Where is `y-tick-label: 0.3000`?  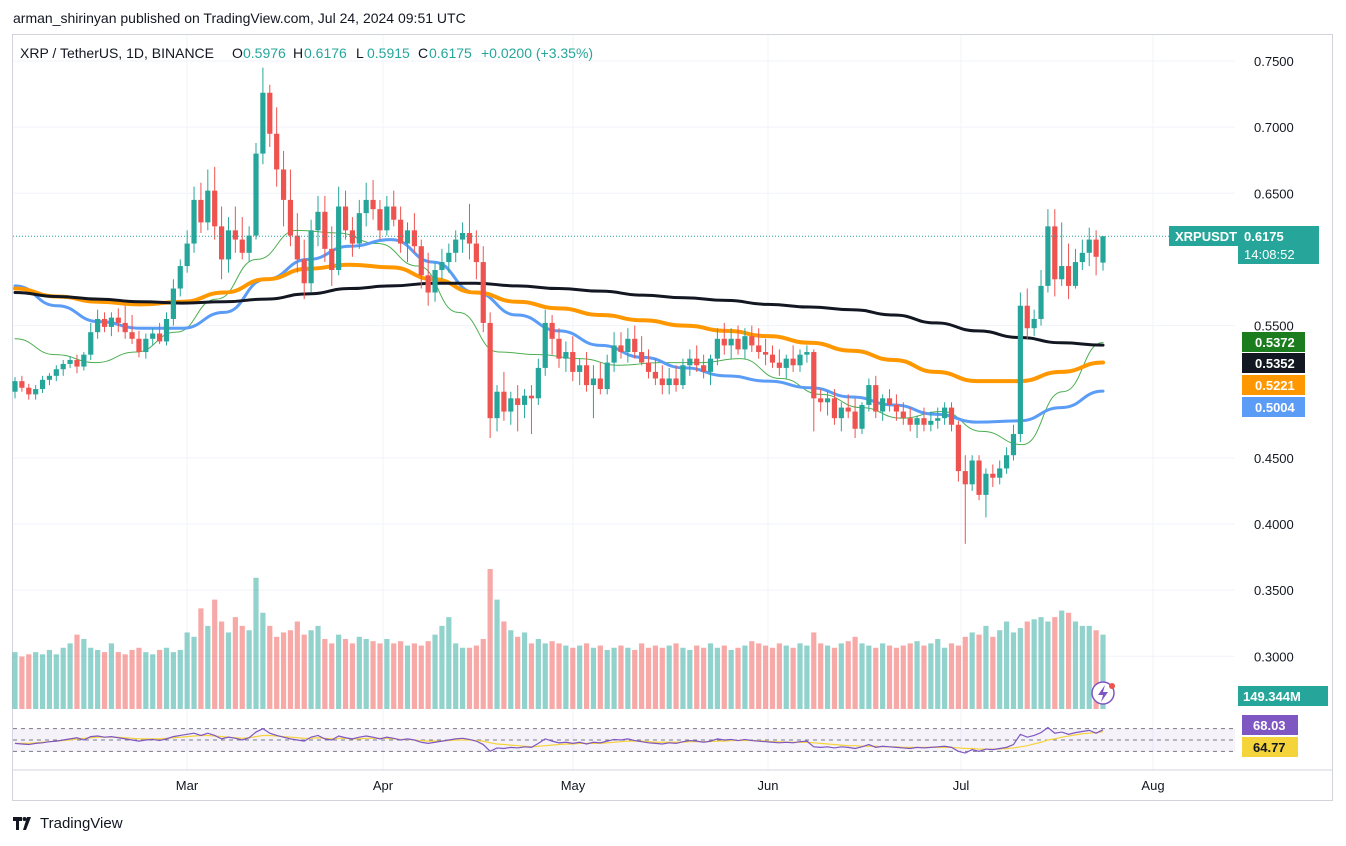
y-tick-label: 0.3000 is located at coordinates (1274, 656).